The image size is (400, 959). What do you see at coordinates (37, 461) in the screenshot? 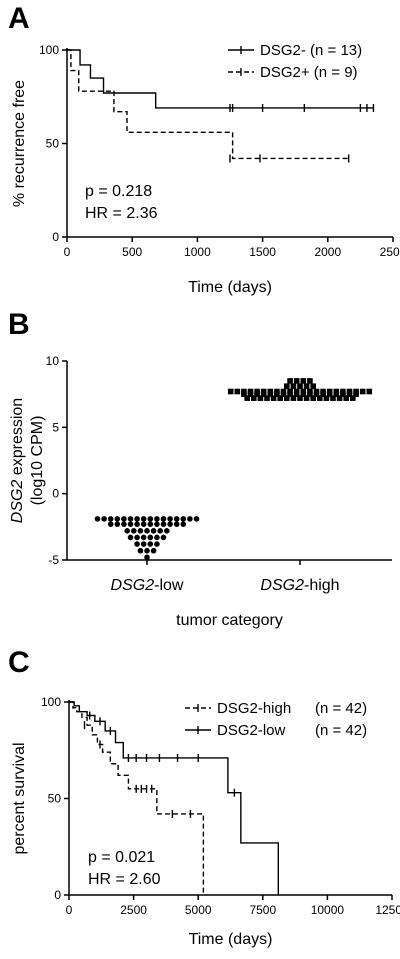
I see `y-axis-title-line2: (log10 CPM)` at bounding box center [37, 461].